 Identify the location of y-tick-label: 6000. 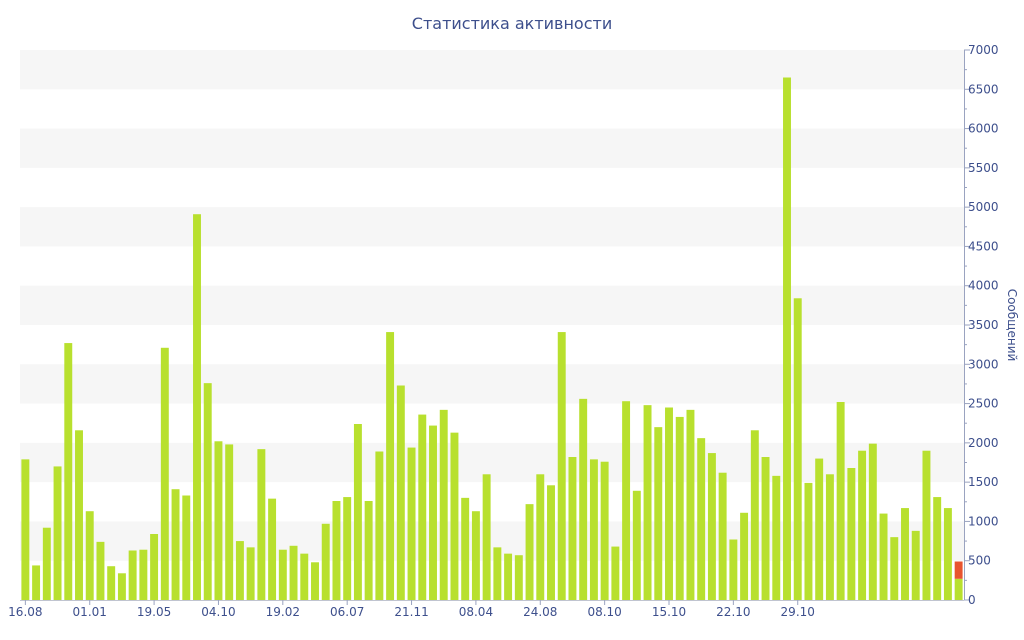
(983, 129).